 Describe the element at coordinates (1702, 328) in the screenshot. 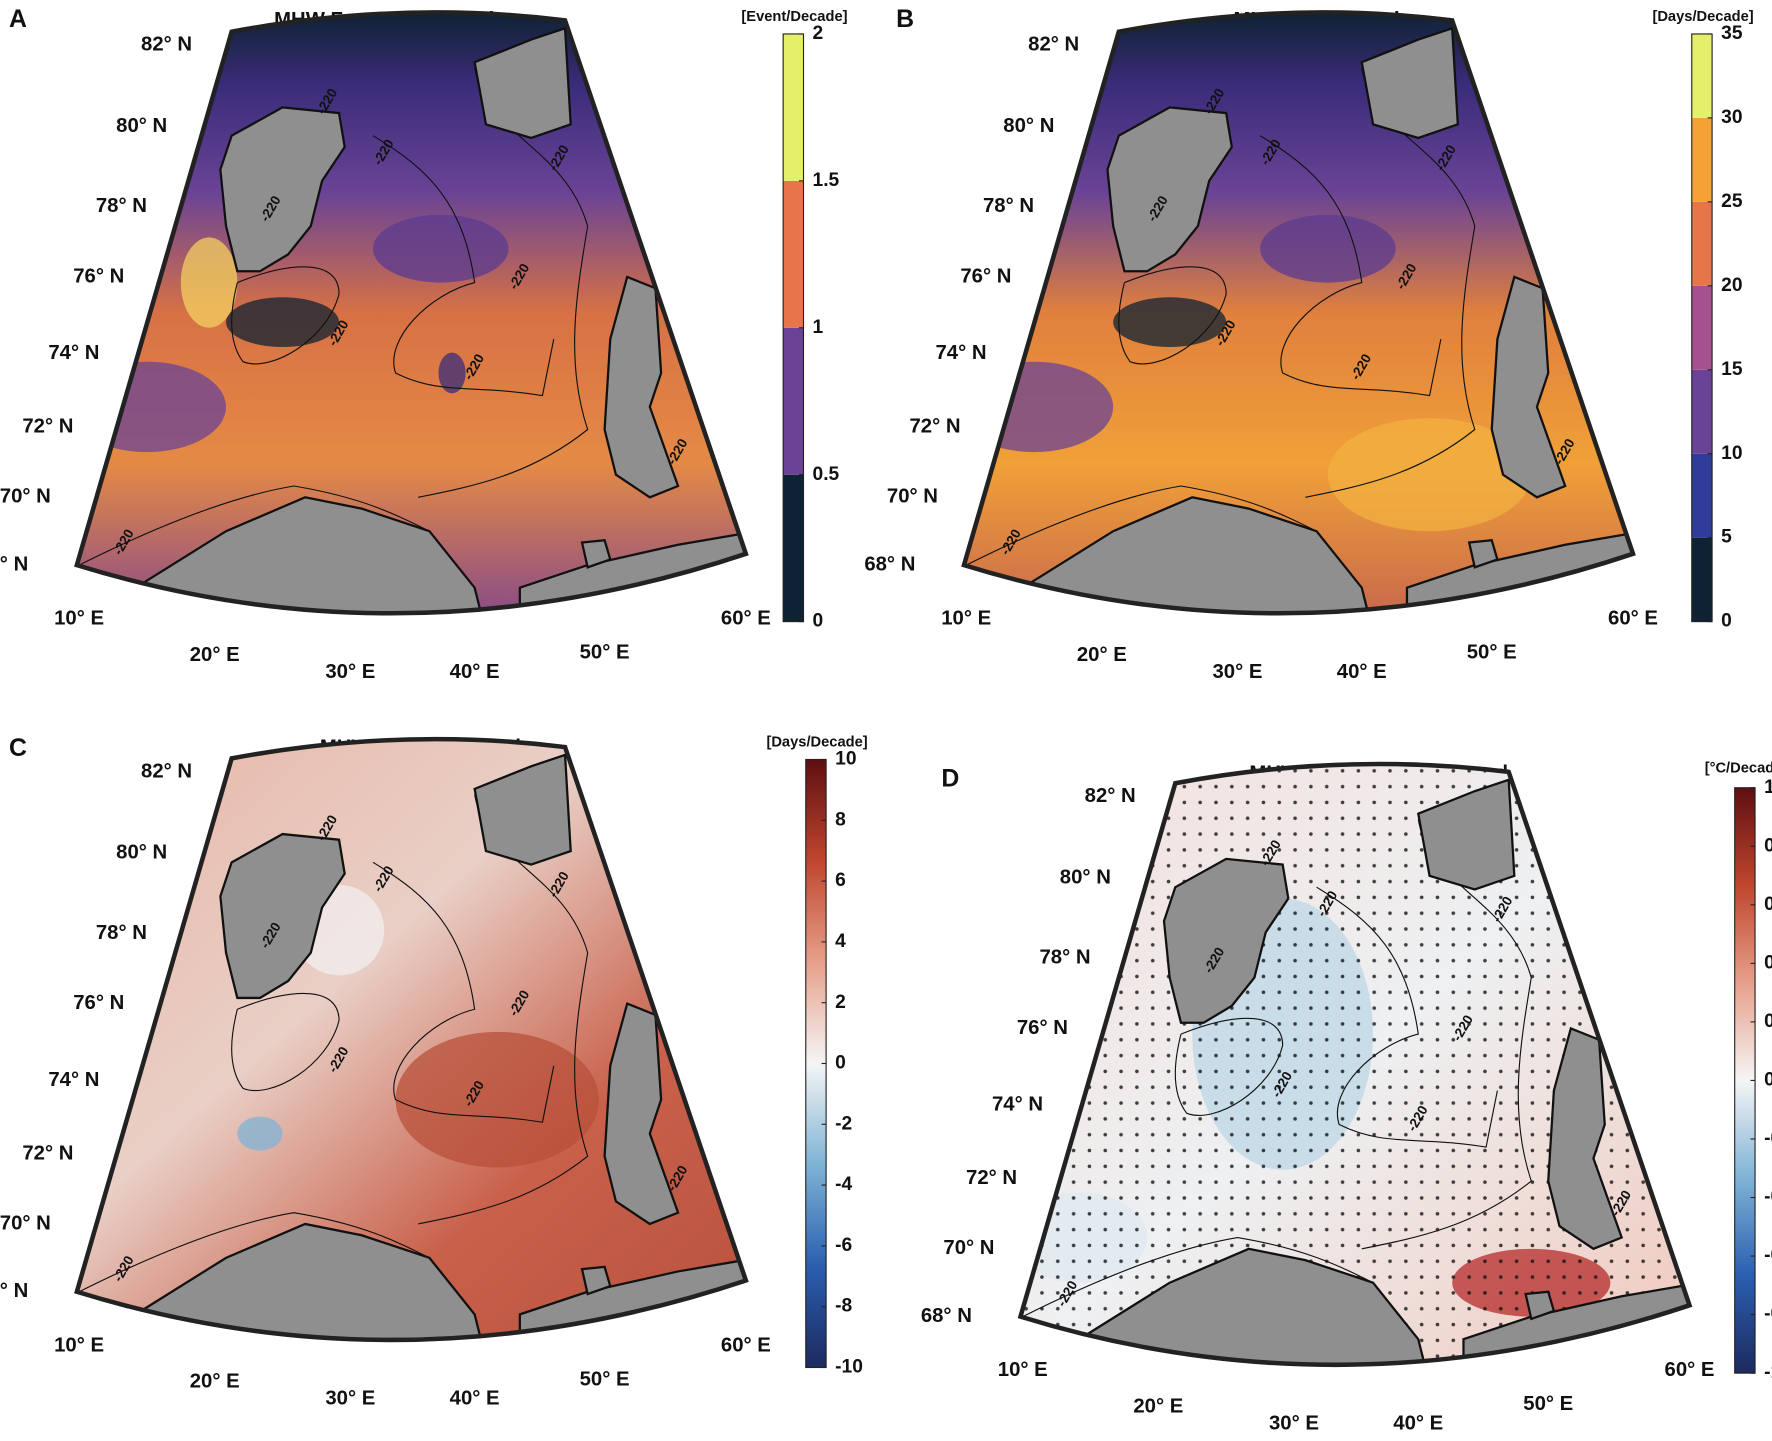

I see `colorbar-frame` at that location.